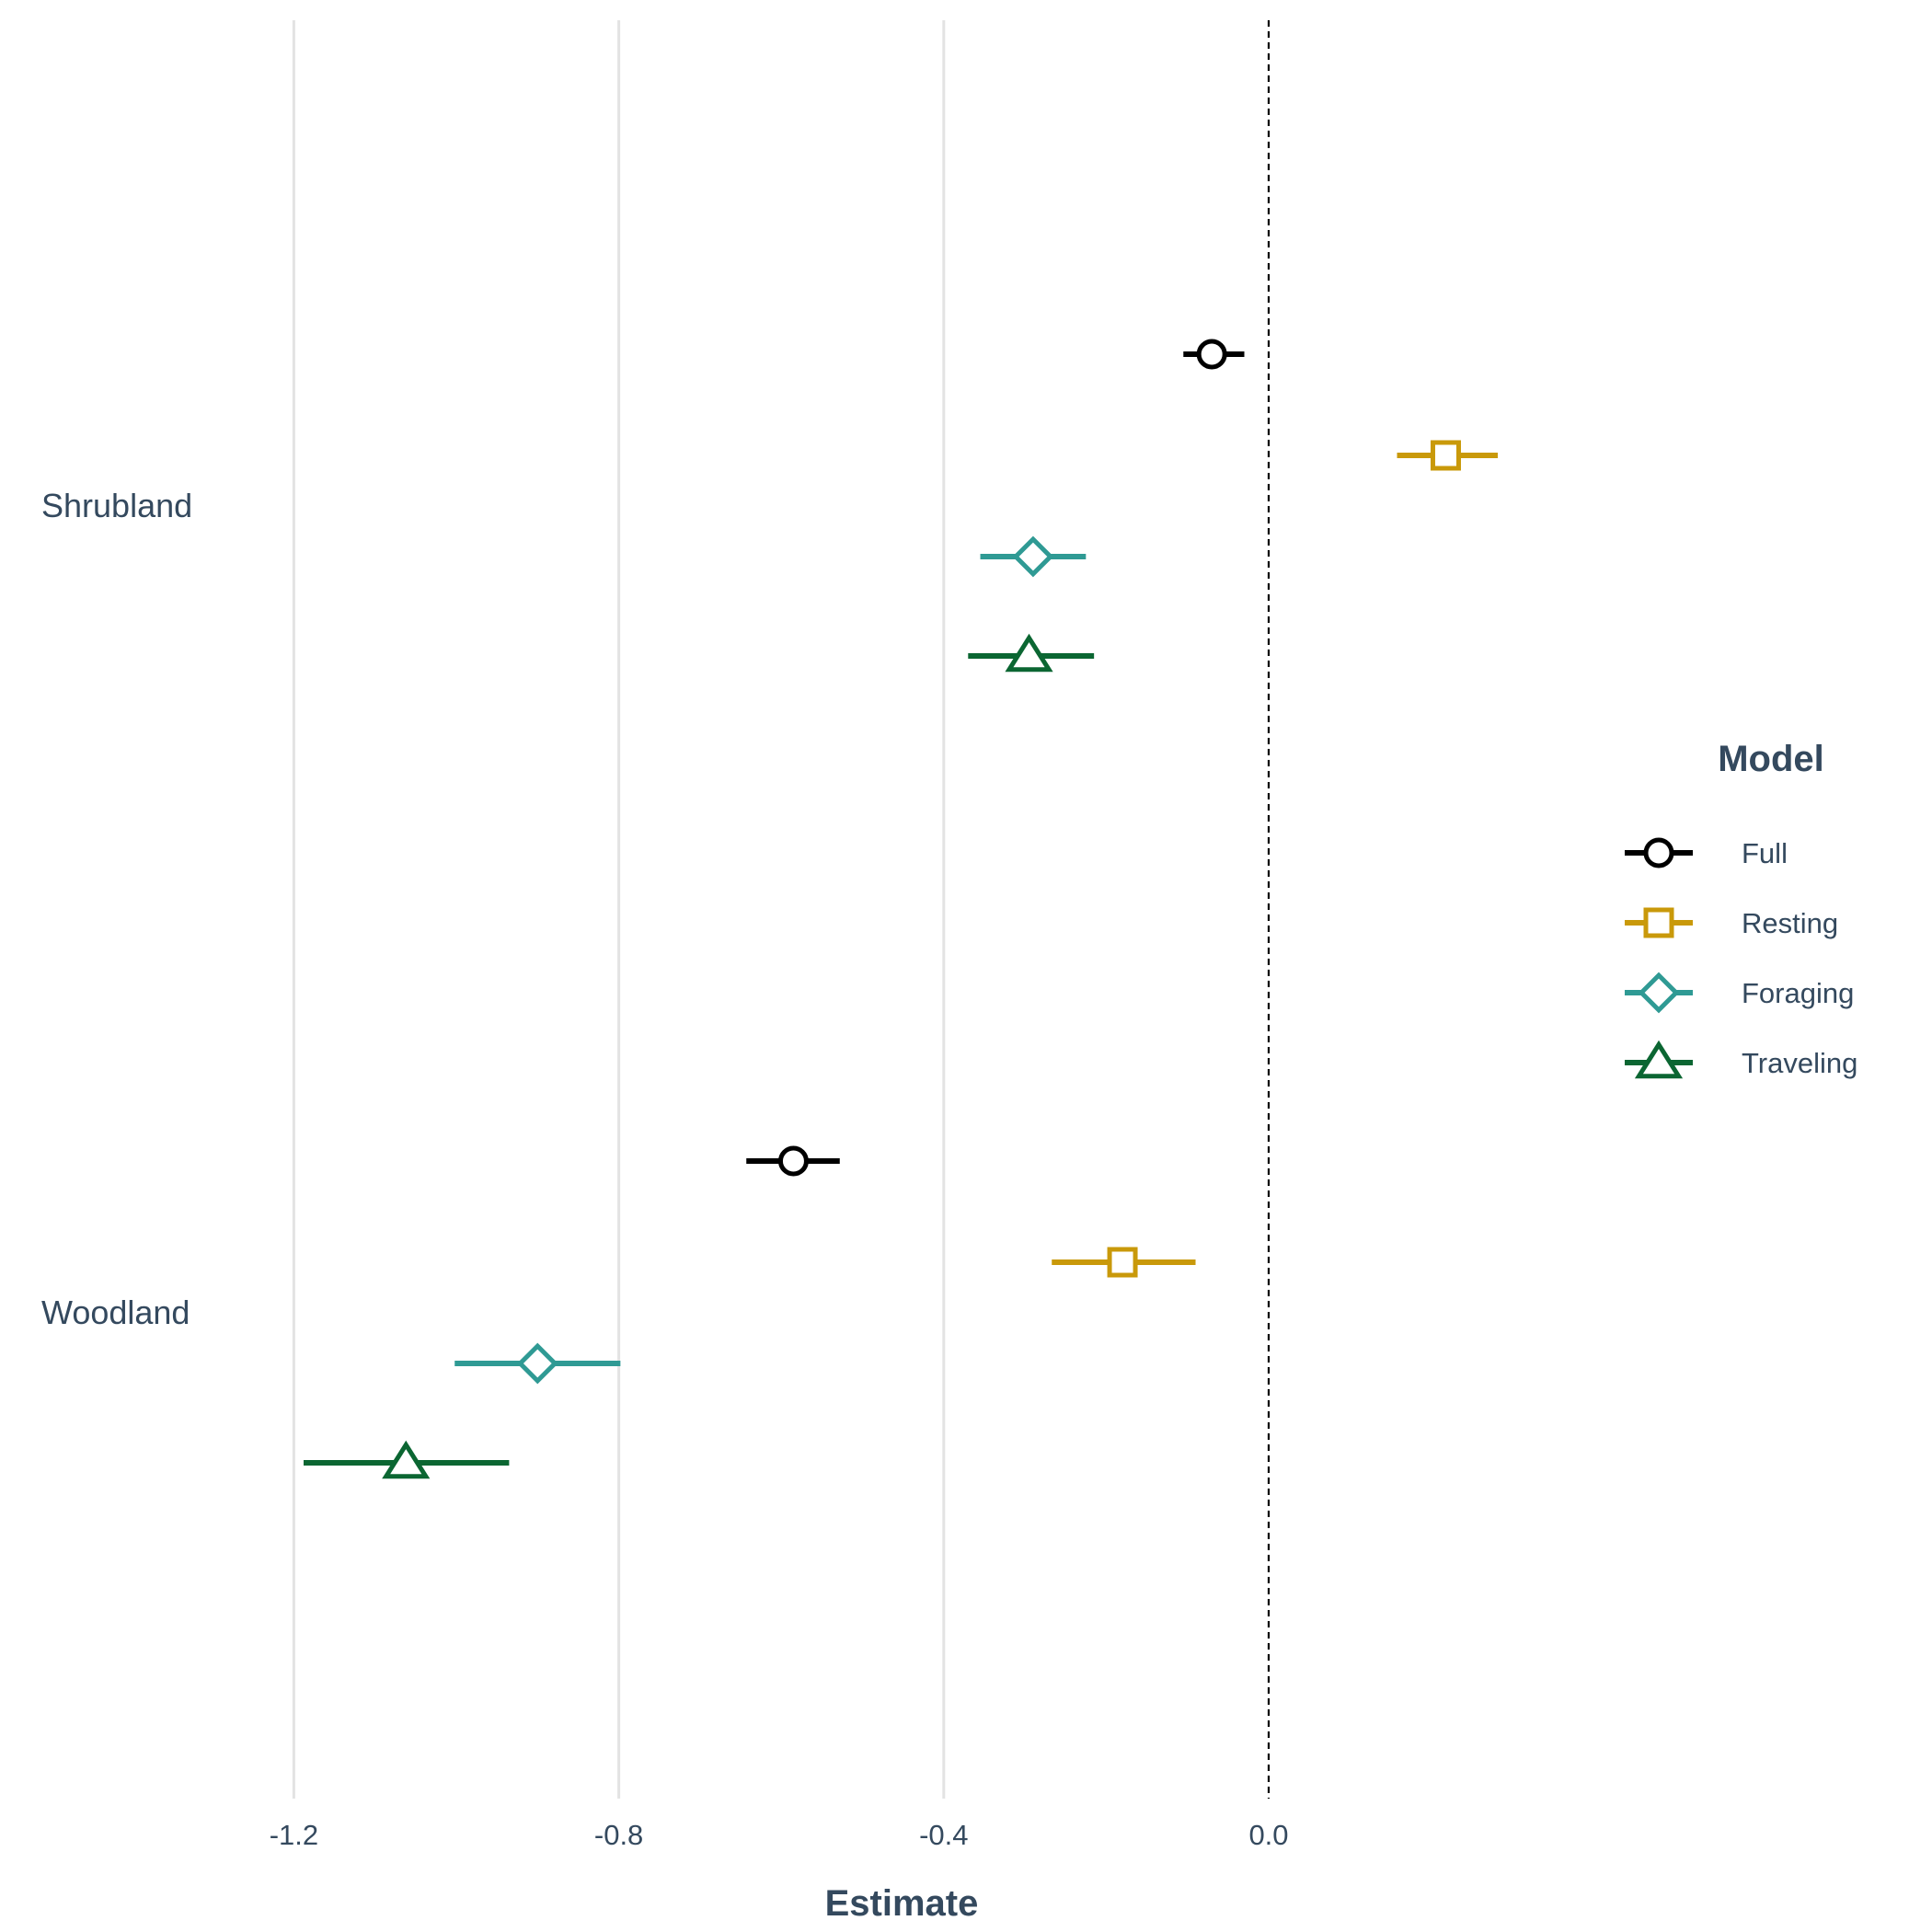 Image resolution: width=1932 pixels, height=1932 pixels. I want to click on legend-item-resting: Resting, so click(1731, 923).